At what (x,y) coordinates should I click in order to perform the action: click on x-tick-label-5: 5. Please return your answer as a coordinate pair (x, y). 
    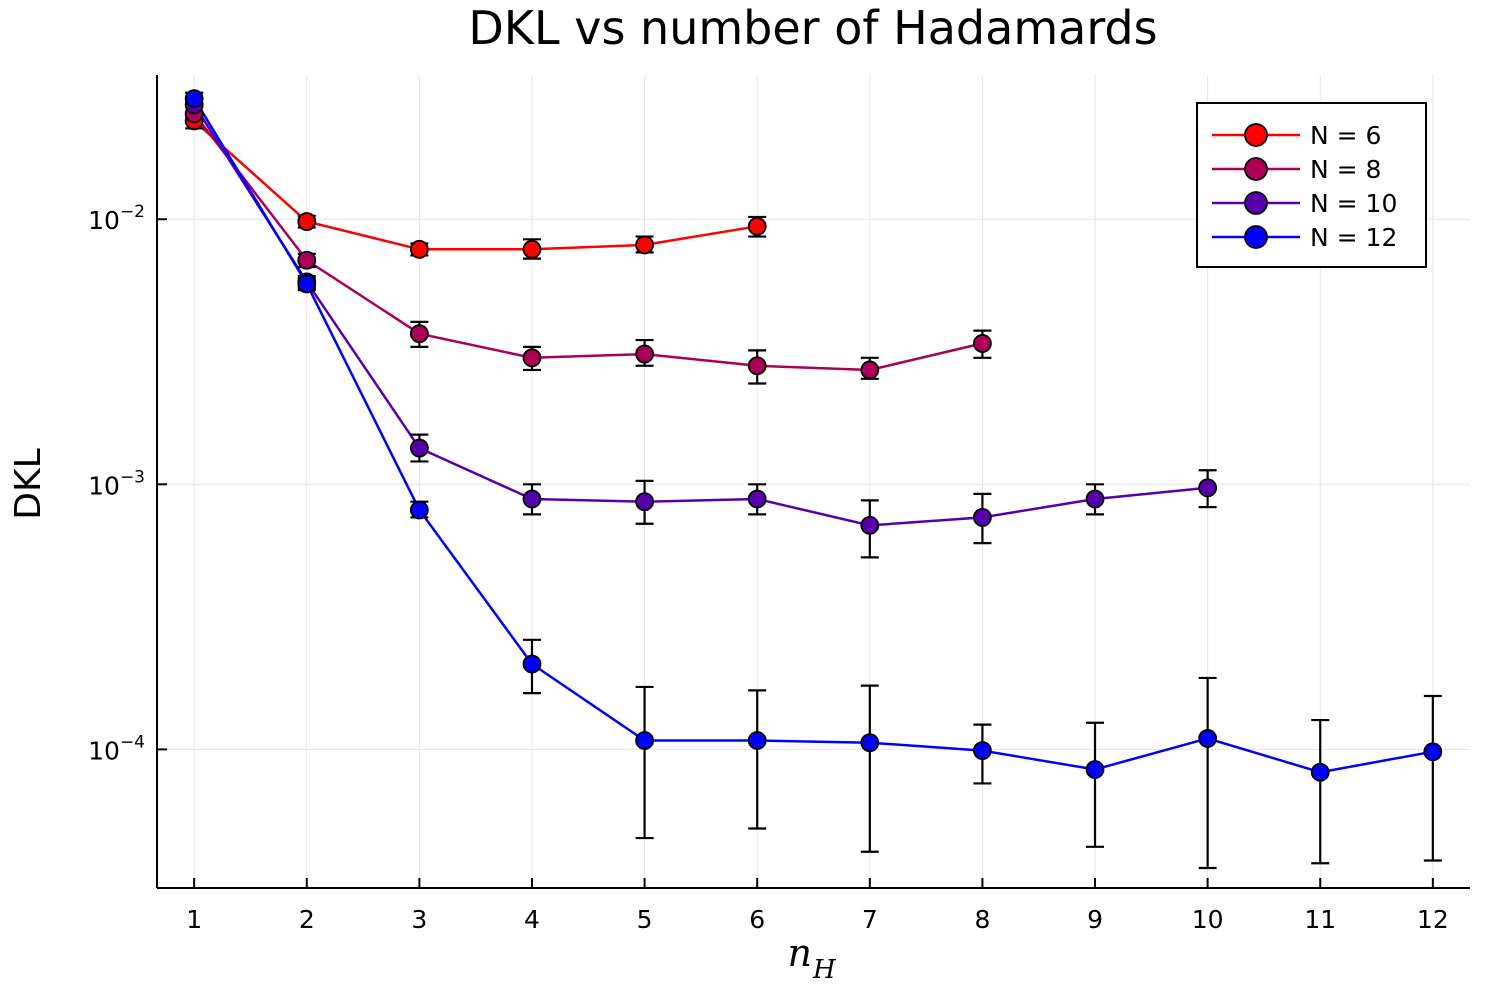
    Looking at the image, I should click on (645, 919).